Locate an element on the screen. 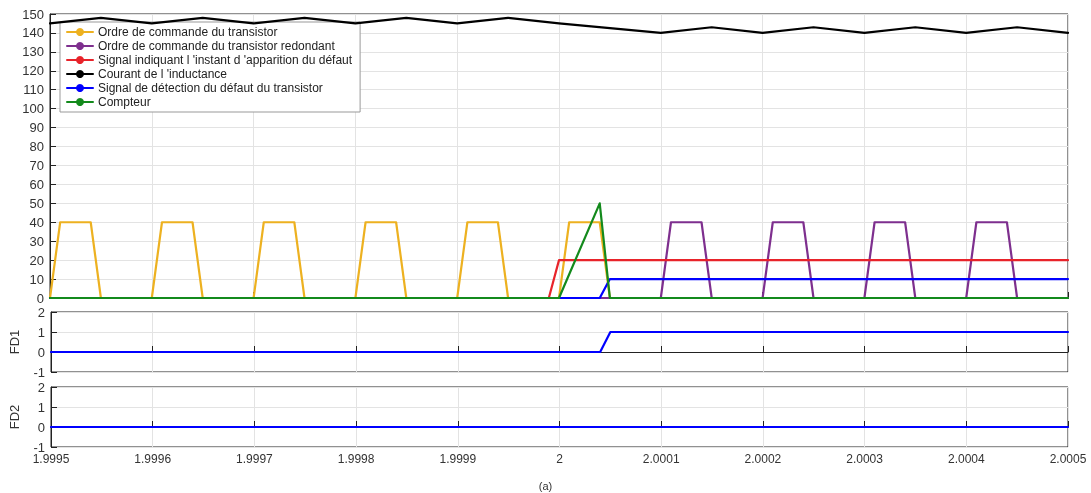 The height and width of the screenshot is (493, 1091). x-tick-label: 2.0004 is located at coordinates (966, 459).